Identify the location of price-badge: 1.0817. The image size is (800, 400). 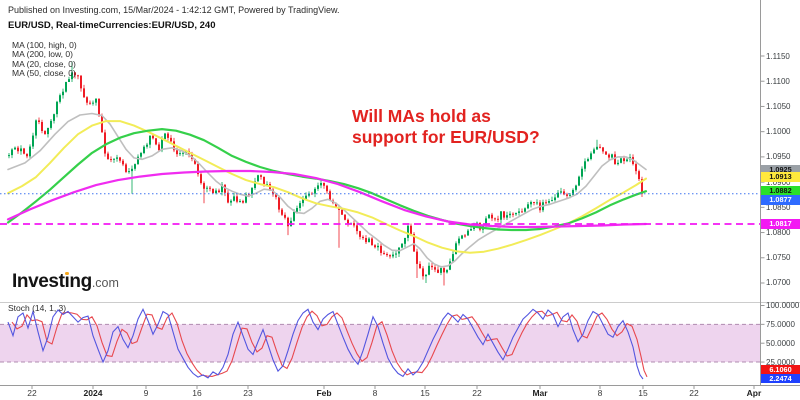
(780, 224).